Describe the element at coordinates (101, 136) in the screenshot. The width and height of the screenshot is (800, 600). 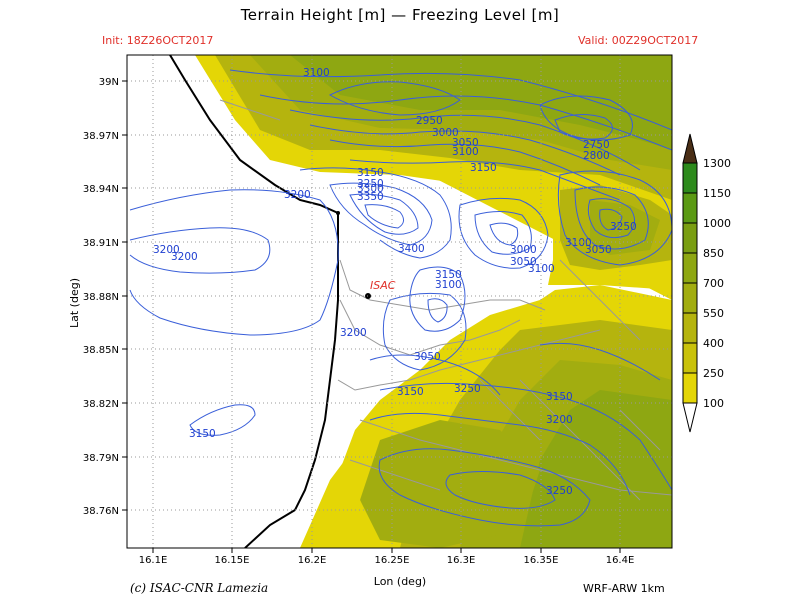
I see `y-tick-label: 38.97N` at that location.